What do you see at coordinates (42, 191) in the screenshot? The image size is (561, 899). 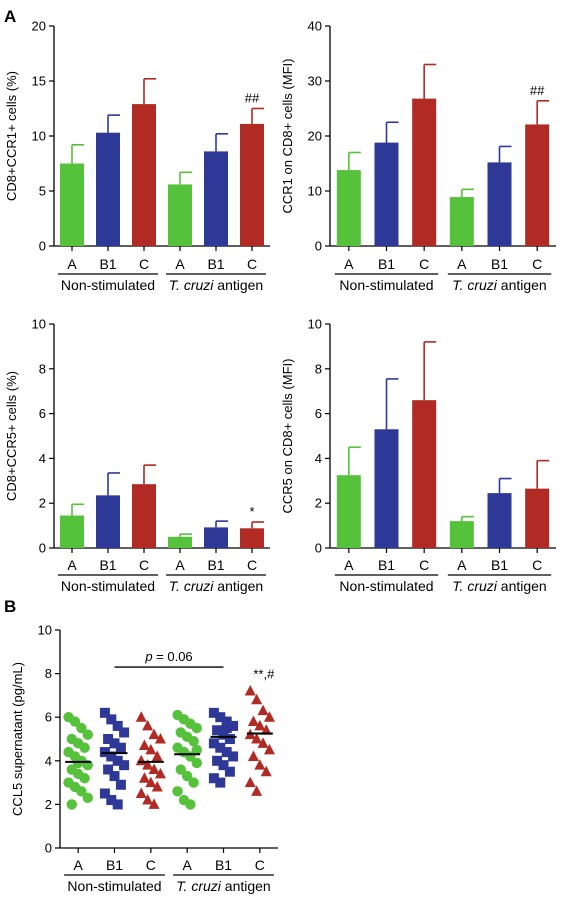 I see `y-tick-label: 5` at bounding box center [42, 191].